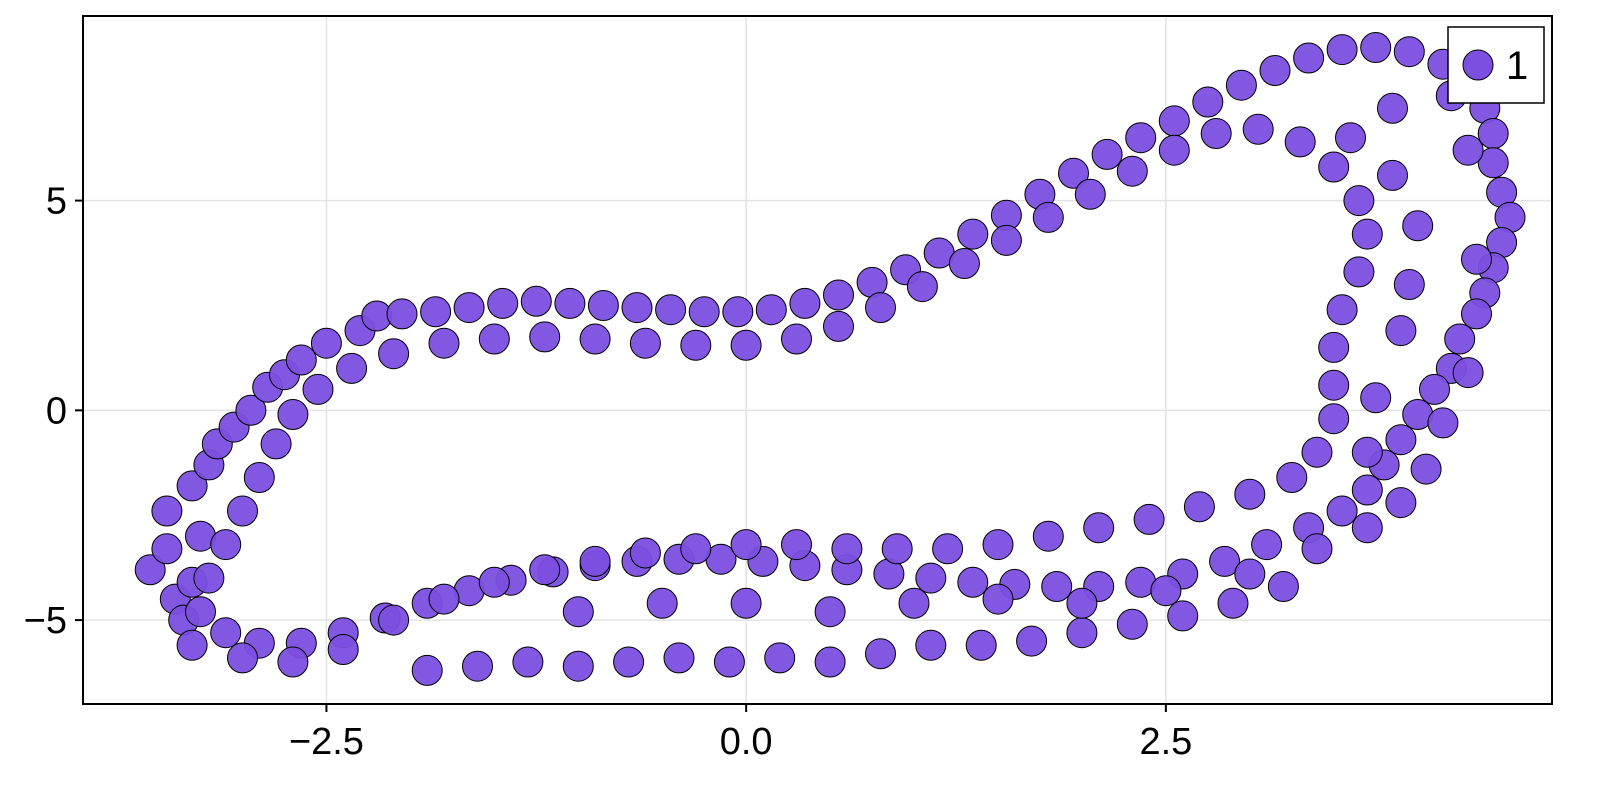 This screenshot has width=1600, height=800. Describe the element at coordinates (1165, 742) in the screenshot. I see `x-tick-label: 2.5` at that location.